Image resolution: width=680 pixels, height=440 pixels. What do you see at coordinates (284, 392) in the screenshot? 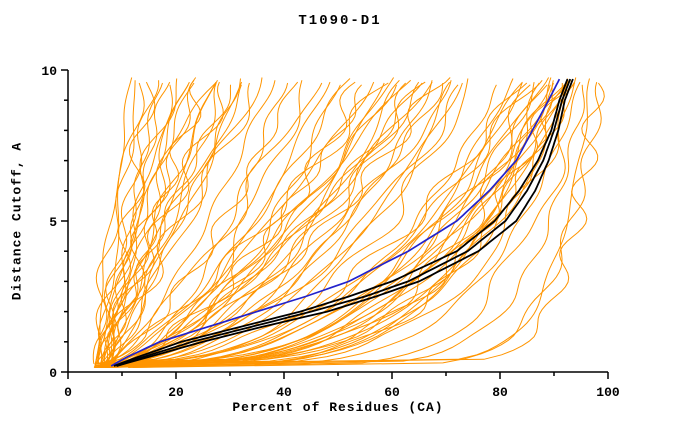
I see `svg-text: 40` at bounding box center [284, 392].